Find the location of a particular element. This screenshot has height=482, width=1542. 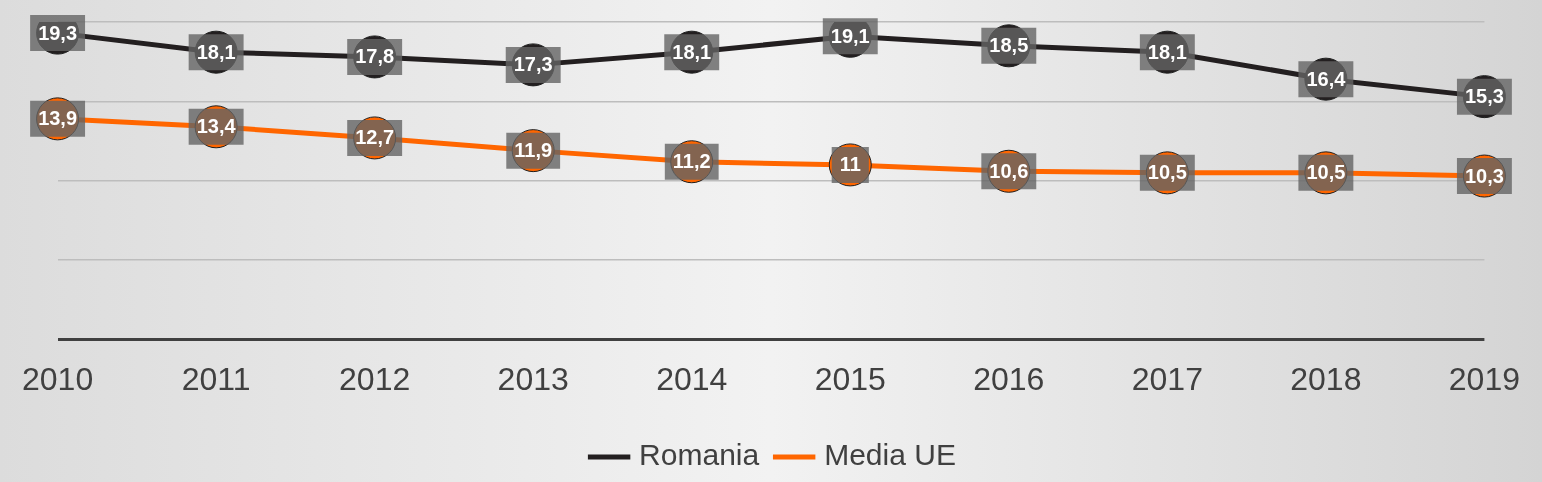

data-label: 11,9 is located at coordinates (533, 150).